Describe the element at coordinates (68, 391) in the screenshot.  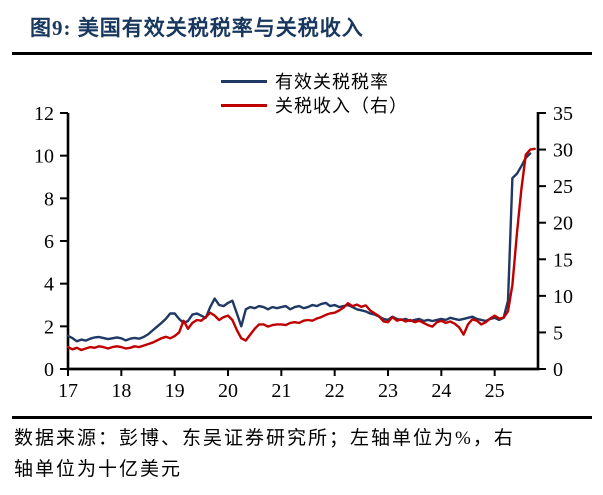
I see `x-axis-tick-label: 17` at that location.